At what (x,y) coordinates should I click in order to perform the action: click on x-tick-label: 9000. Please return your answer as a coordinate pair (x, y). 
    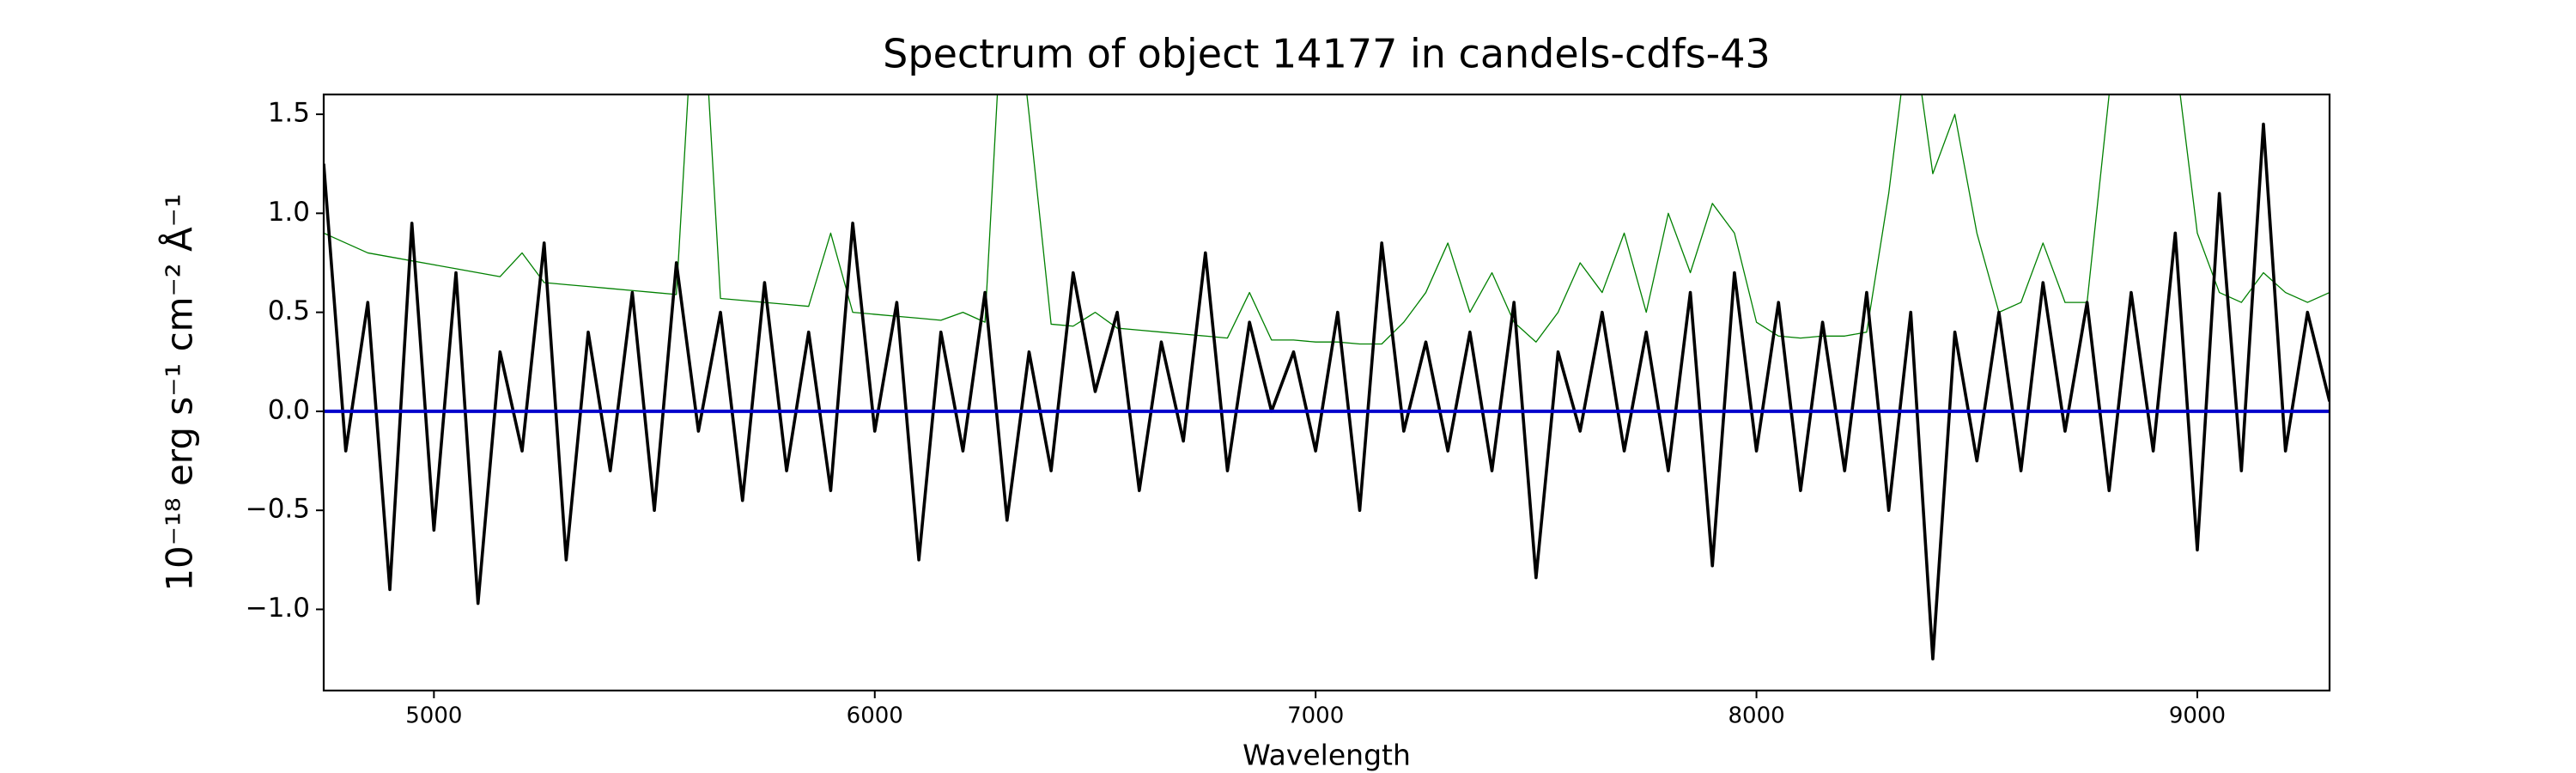
    Looking at the image, I should click on (2197, 716).